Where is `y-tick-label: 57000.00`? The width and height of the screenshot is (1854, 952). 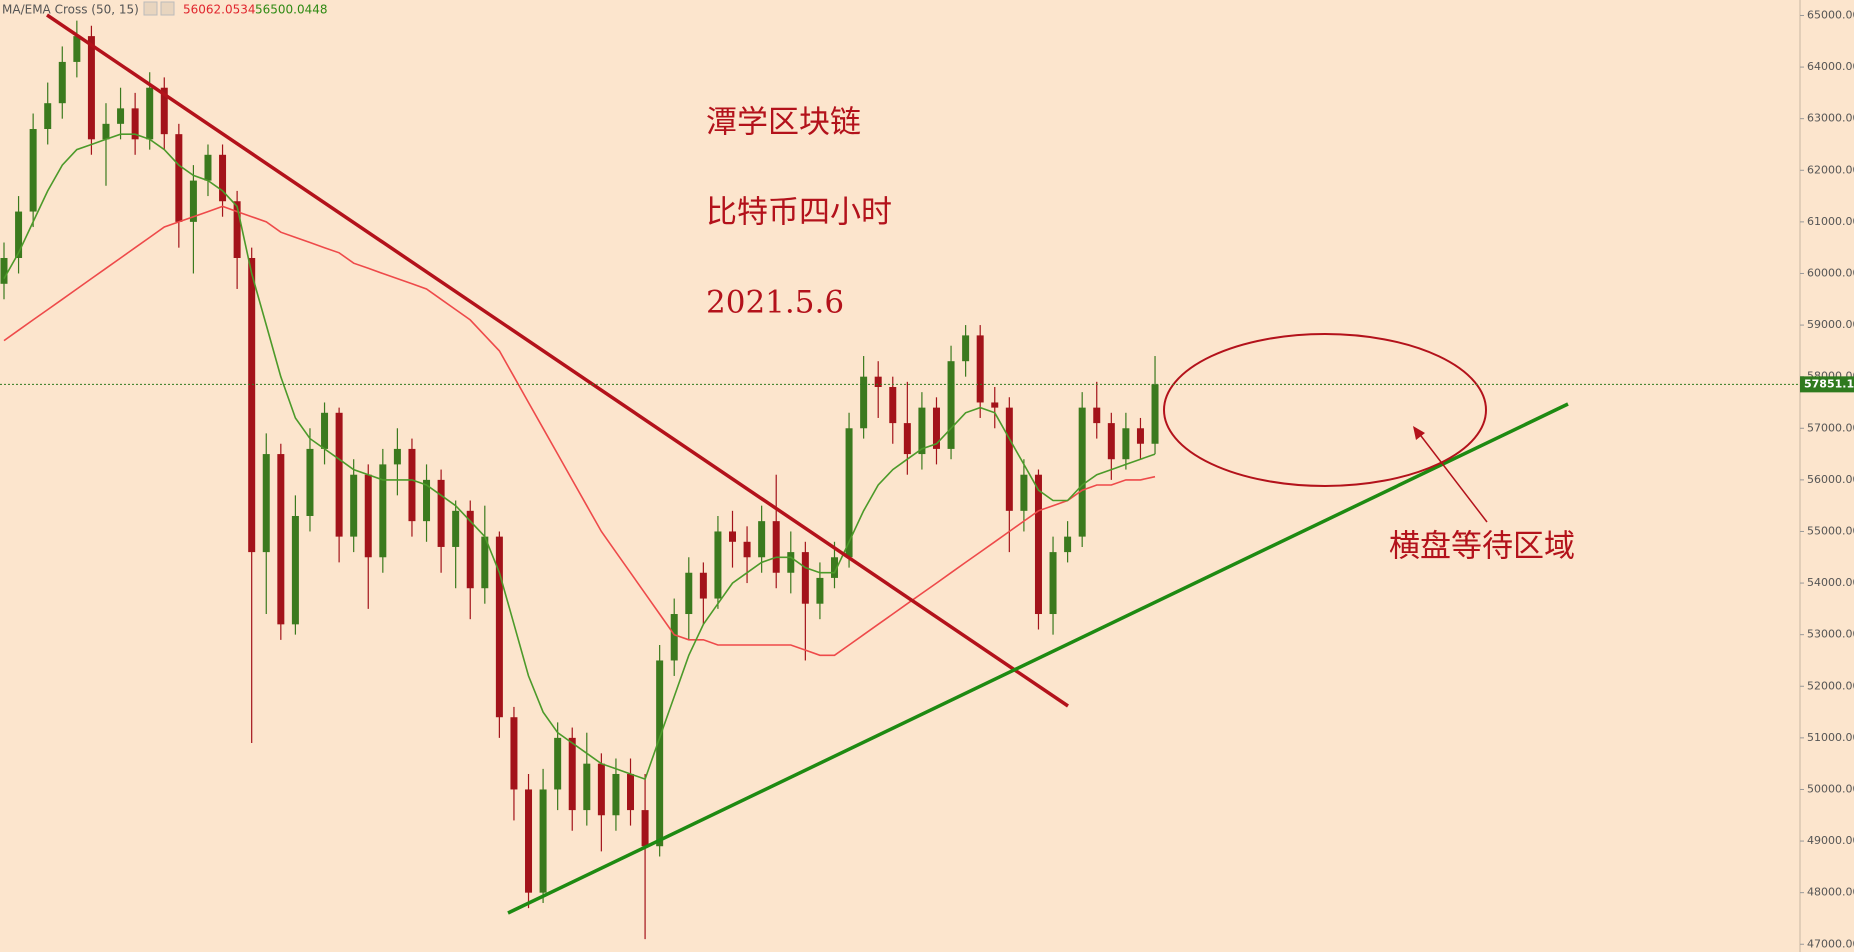
y-tick-label: 57000.00 is located at coordinates (1830, 427).